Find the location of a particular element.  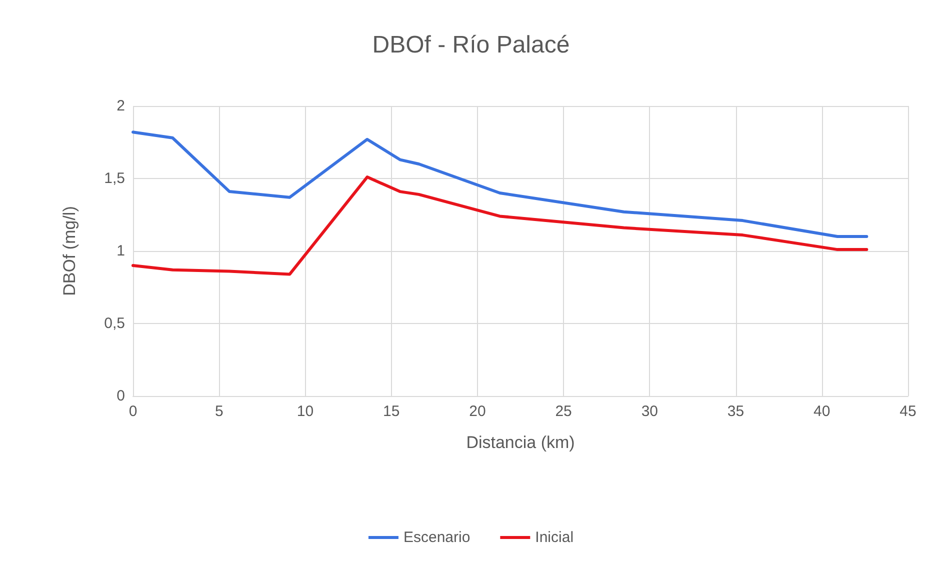

x-tick-label: 45 is located at coordinates (908, 411).